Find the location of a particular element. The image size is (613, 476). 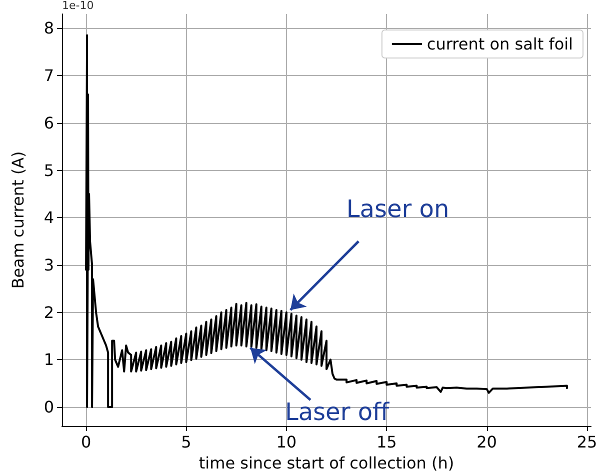

y-tick-label: 3 is located at coordinates (49, 264).